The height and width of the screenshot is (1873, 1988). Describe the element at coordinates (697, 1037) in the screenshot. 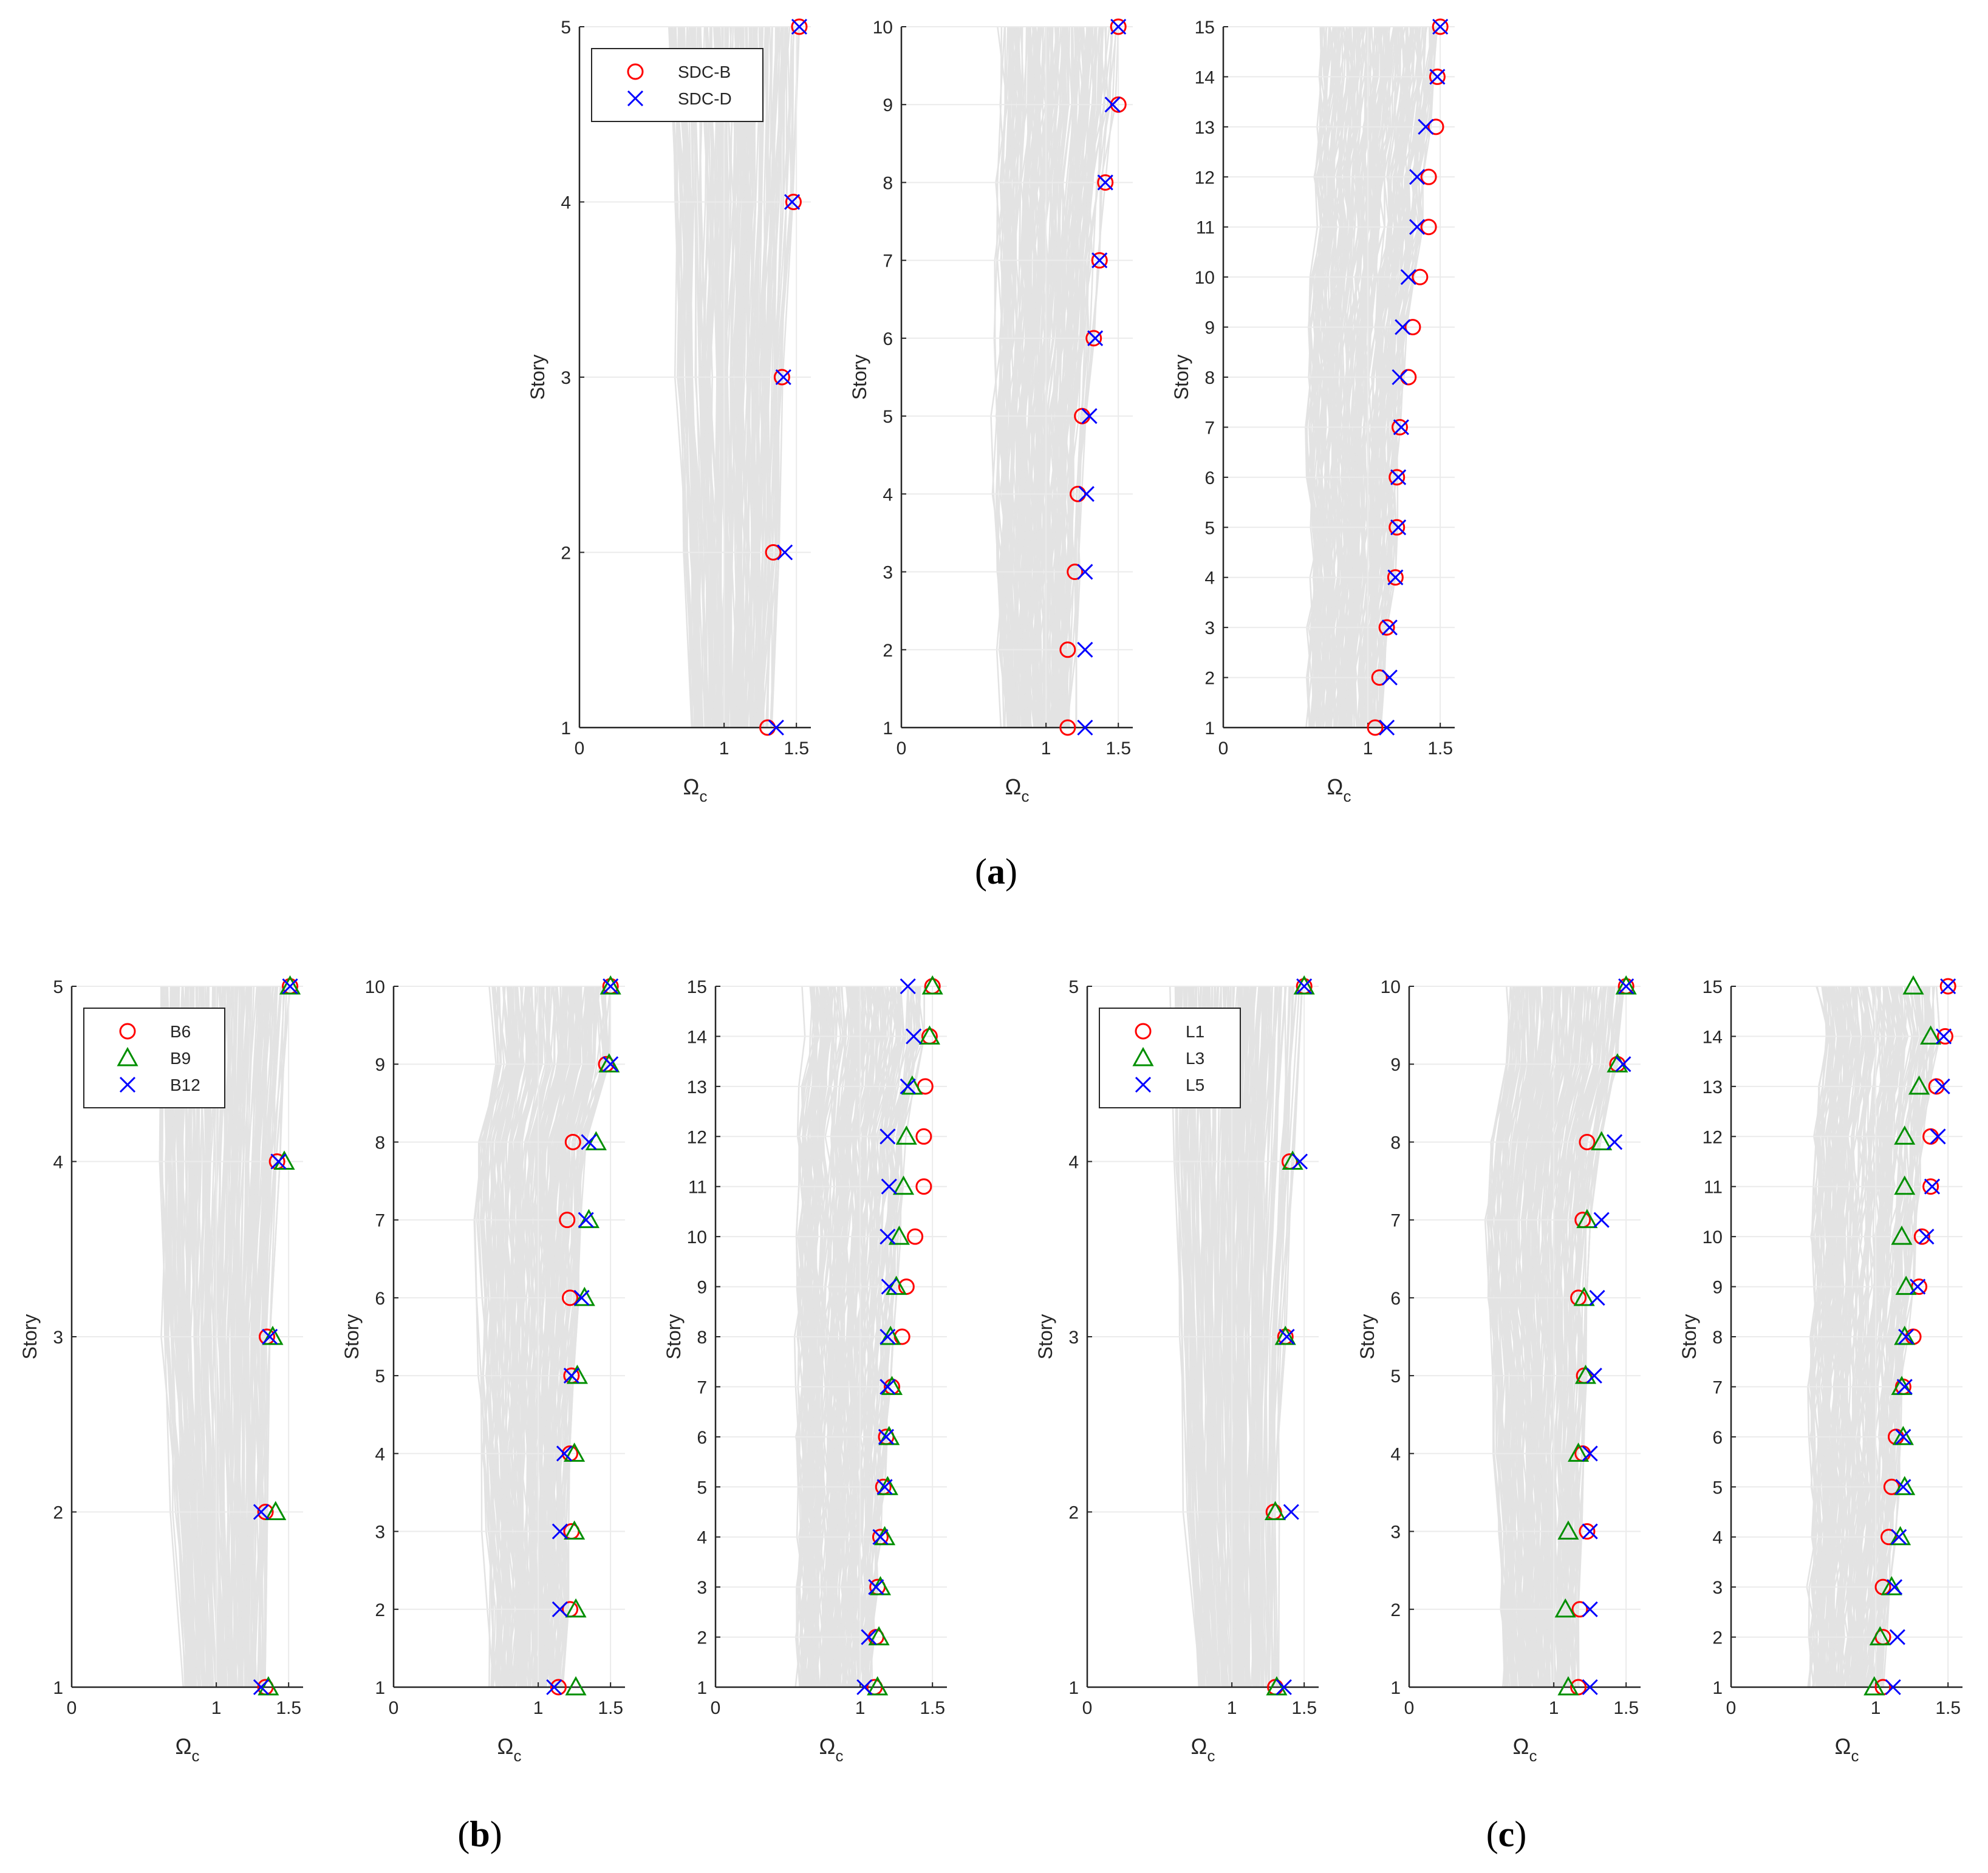

I see `y-tick-label: 14` at that location.